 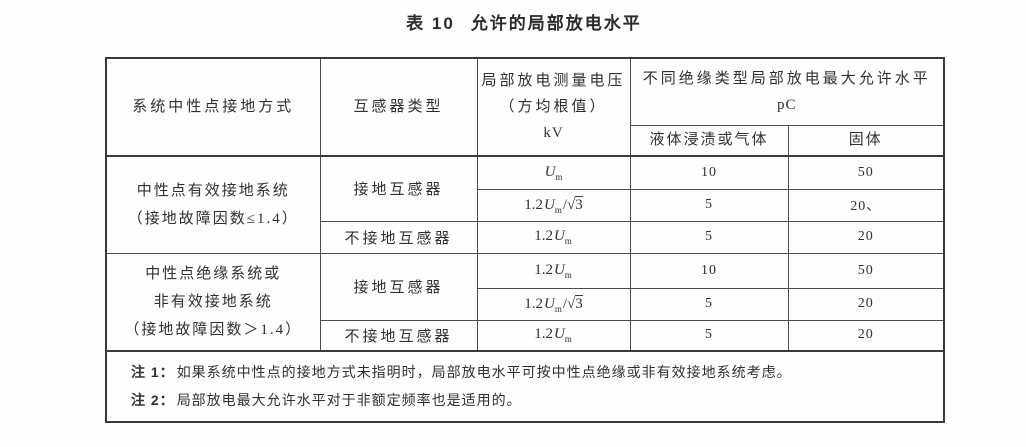 I want to click on system-line: 非有效接地系统, so click(x=213, y=301).